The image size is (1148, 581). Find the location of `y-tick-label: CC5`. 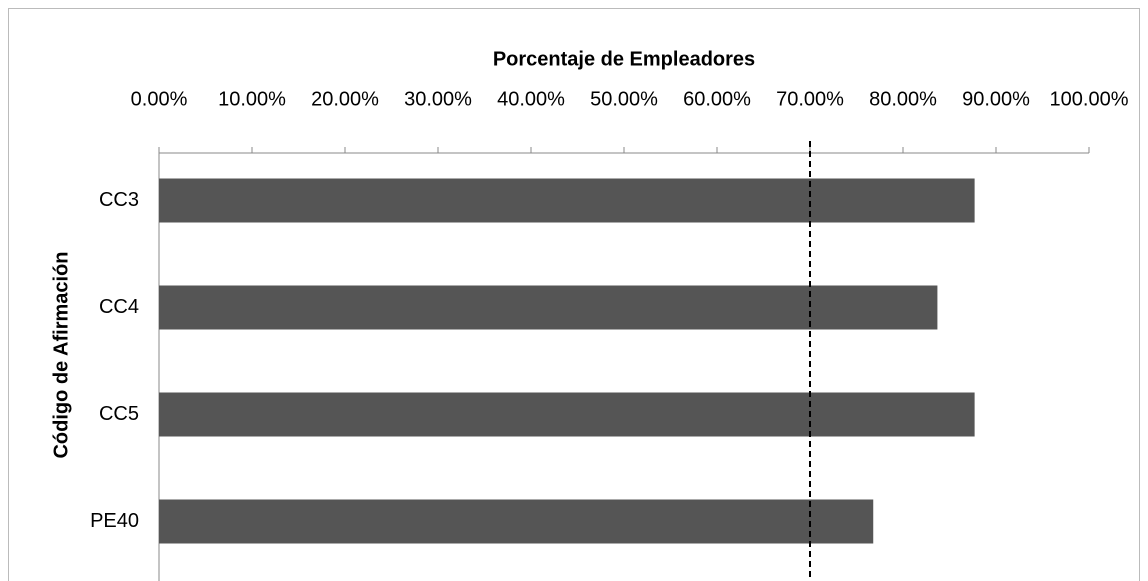

y-tick-label: CC5 is located at coordinates (119, 414).